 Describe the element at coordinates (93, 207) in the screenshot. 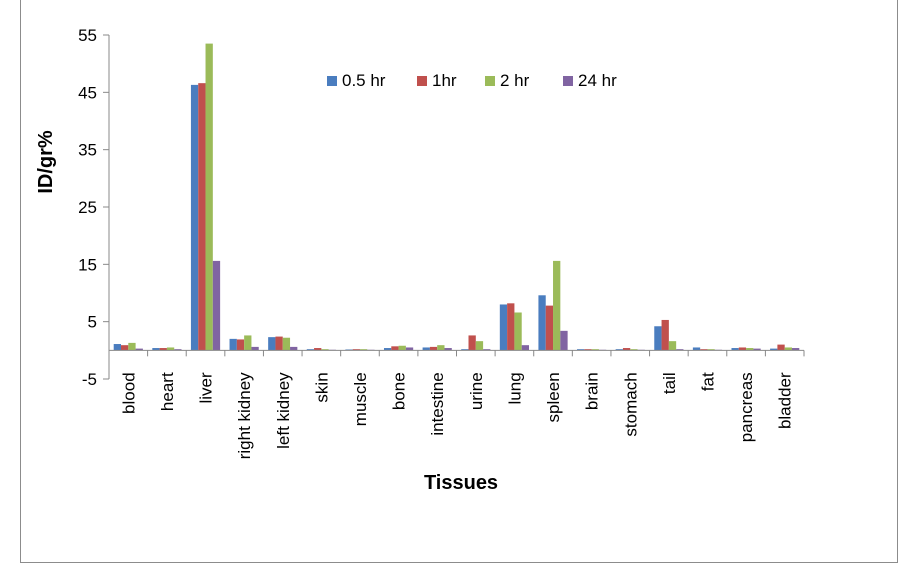

I see `y-axis-ticks: -5 5 15 25 35 45 55` at that location.